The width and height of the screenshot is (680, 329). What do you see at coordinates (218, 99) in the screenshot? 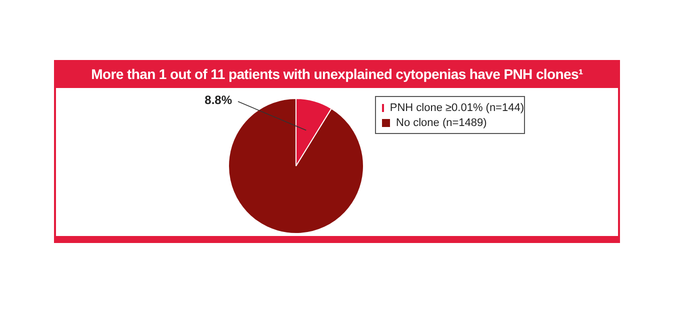
I see `data-label: 8.8%` at bounding box center [218, 99].